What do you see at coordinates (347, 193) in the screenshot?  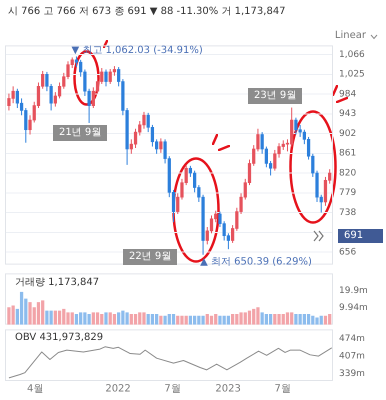 I see `y-tick-label: 779` at bounding box center [347, 193].